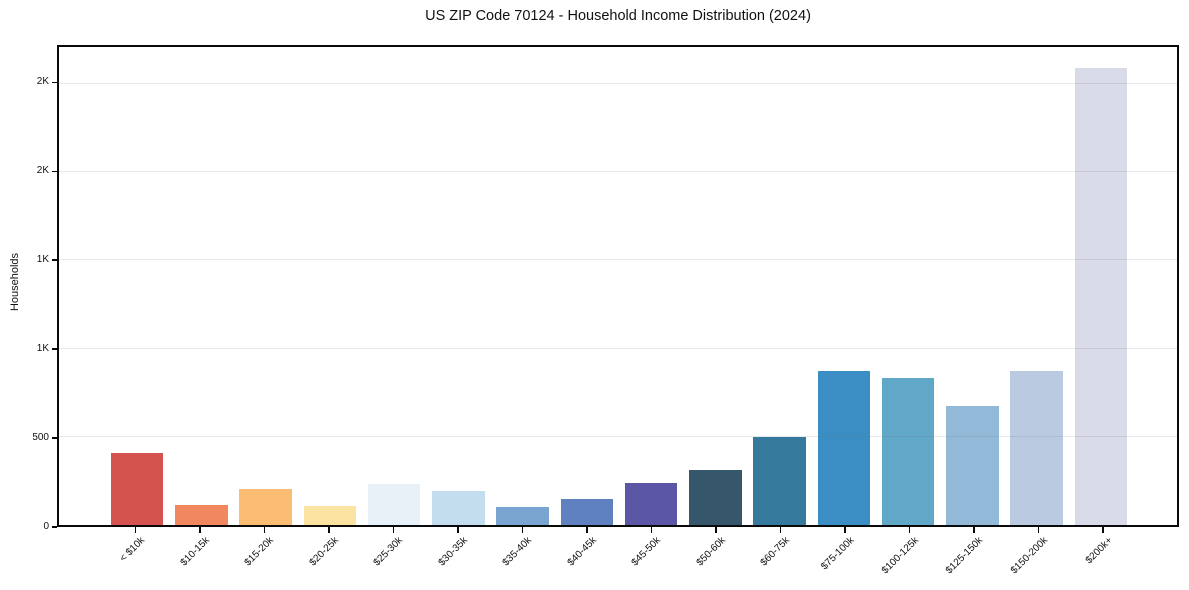  What do you see at coordinates (259, 552) in the screenshot?
I see `x-tick-label: $15-20k` at bounding box center [259, 552].